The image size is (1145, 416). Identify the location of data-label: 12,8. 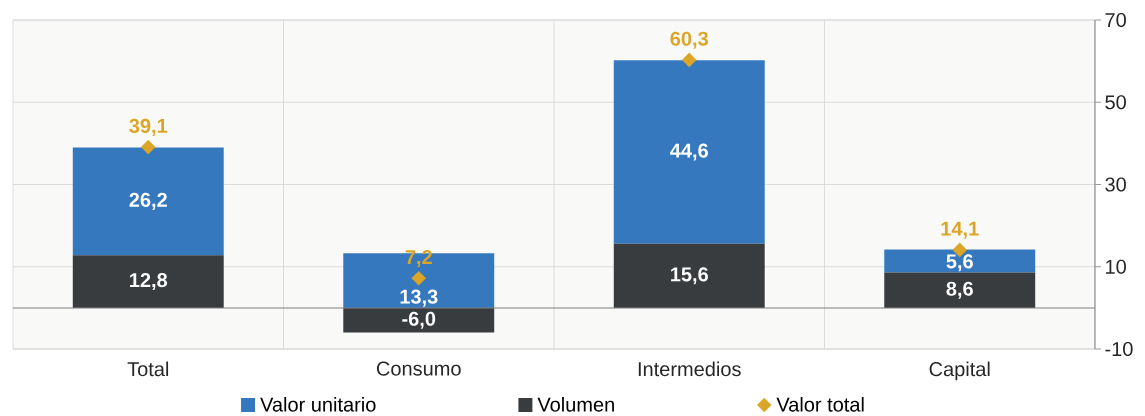
(149, 282).